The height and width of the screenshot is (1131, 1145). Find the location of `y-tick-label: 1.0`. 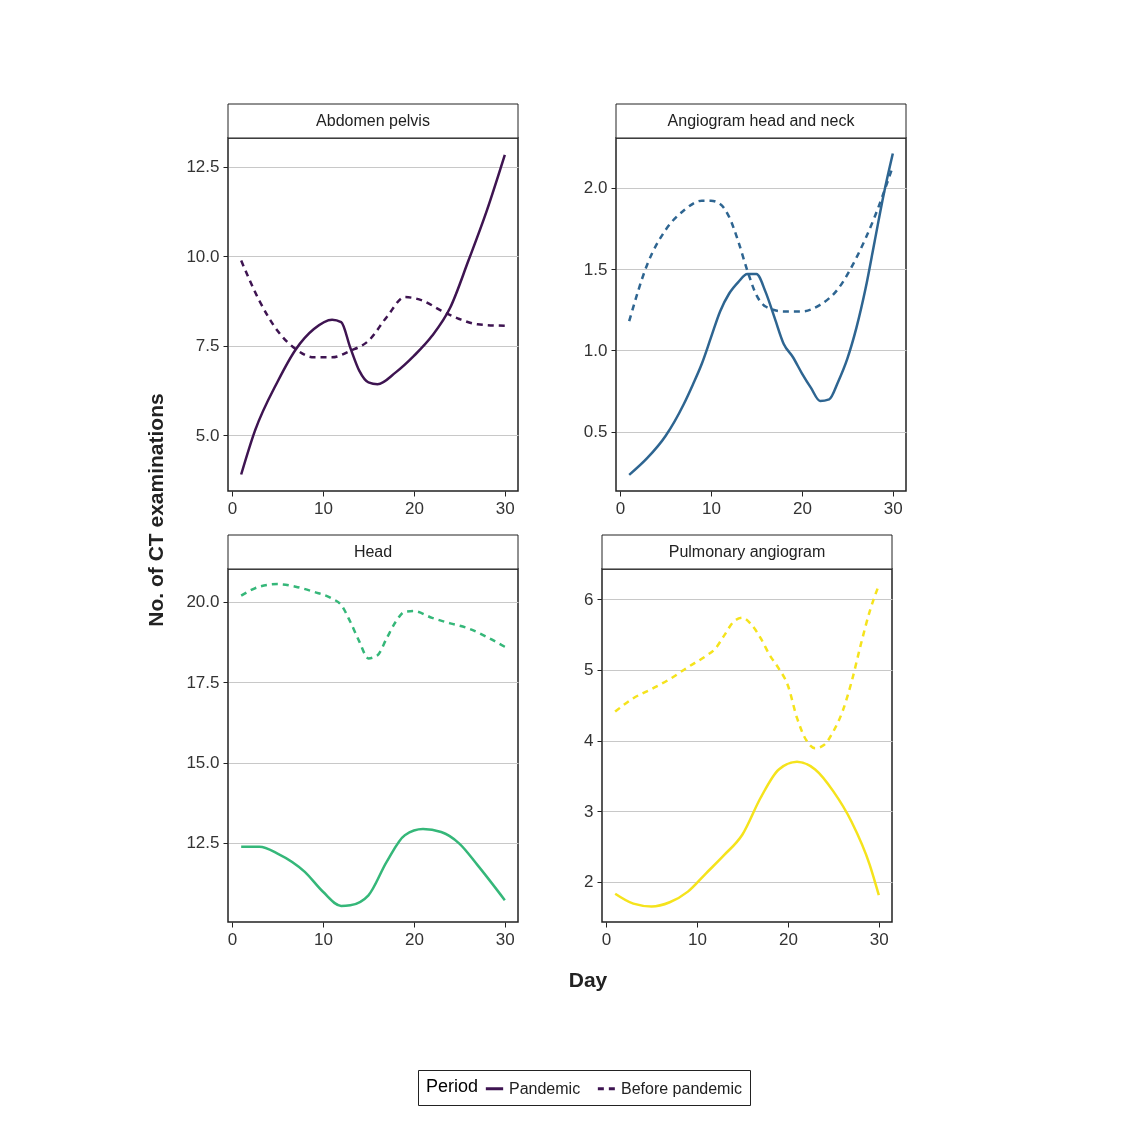

y-tick-label: 1.0 is located at coordinates (595, 350).